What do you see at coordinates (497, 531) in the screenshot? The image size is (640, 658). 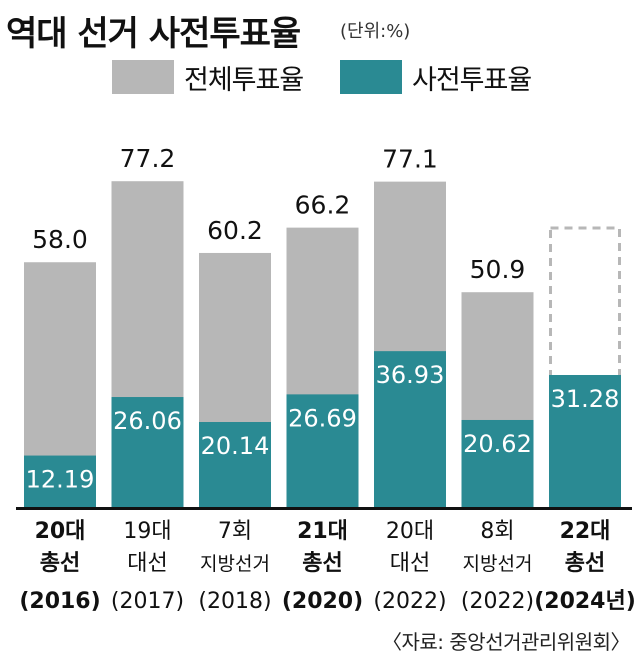 I see `category-label: 8회` at bounding box center [497, 531].